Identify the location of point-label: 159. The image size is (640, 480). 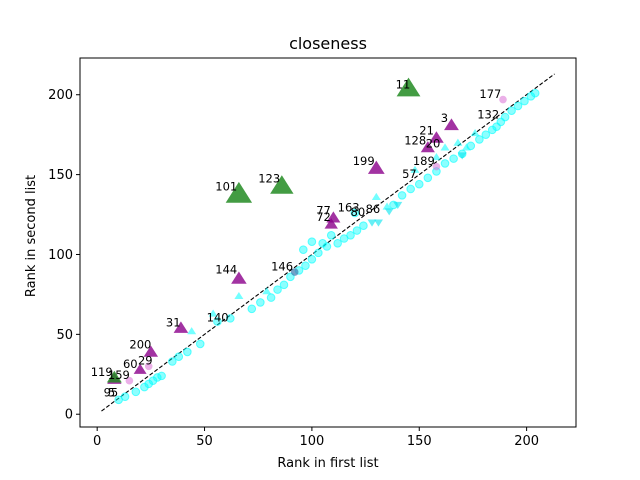
(119, 375).